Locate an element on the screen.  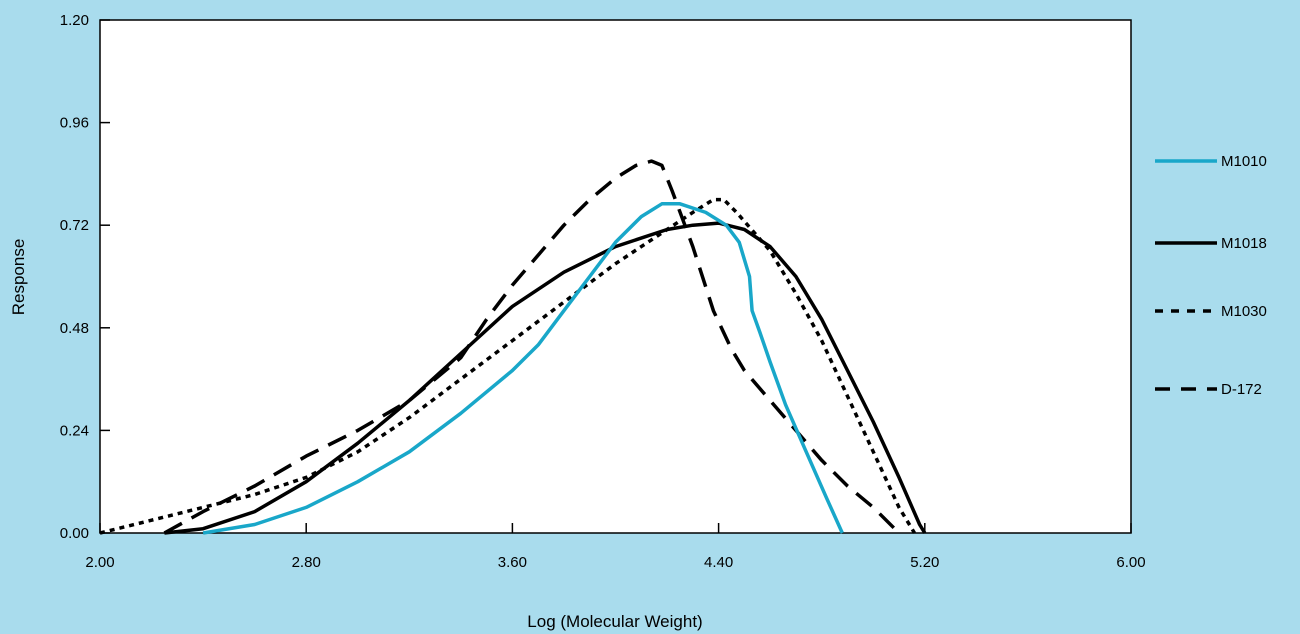
legend-label: M1018 is located at coordinates (1244, 243).